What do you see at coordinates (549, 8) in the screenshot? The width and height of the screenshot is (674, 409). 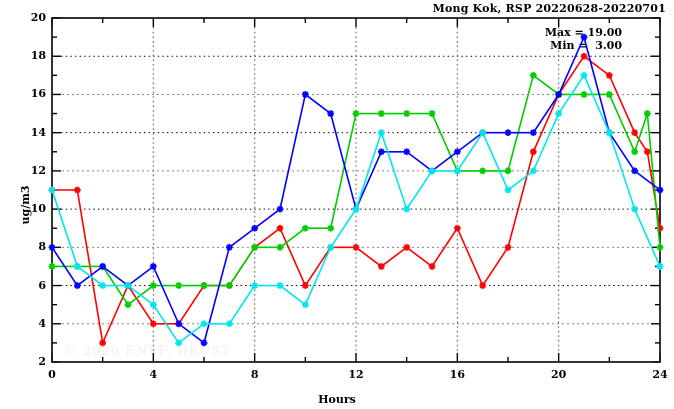 I see `chart-title: Mong Kok, RSP 20220628-20220701` at bounding box center [549, 8].